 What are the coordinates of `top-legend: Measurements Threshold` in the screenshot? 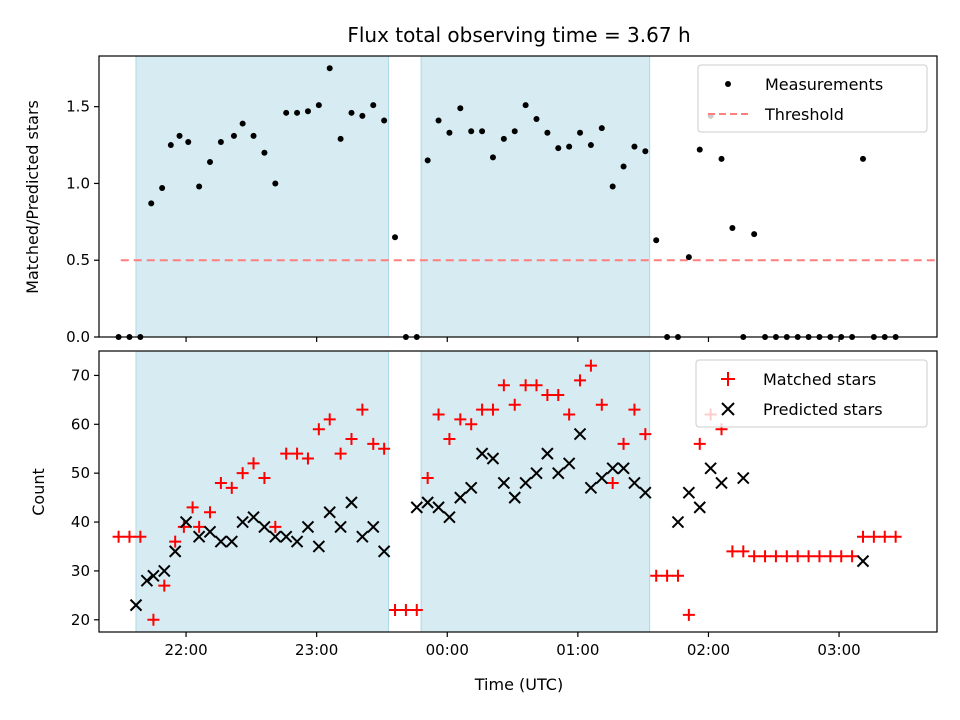 It's located at (812, 98).